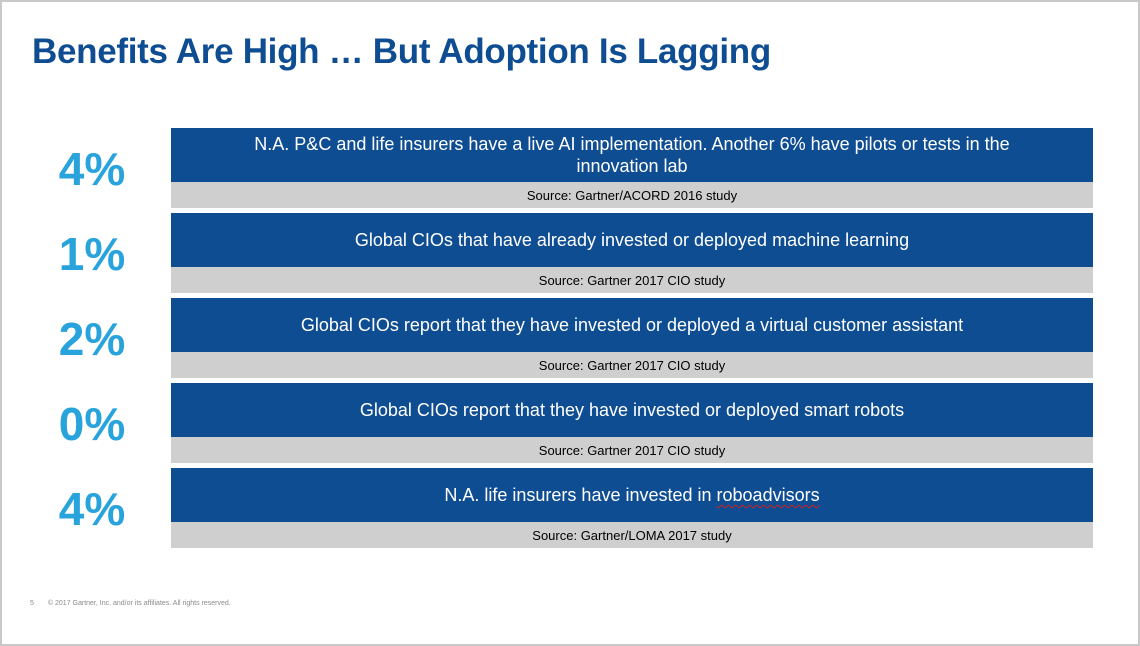 The image size is (1140, 646). I want to click on stat-percent: 0%, so click(92, 424).